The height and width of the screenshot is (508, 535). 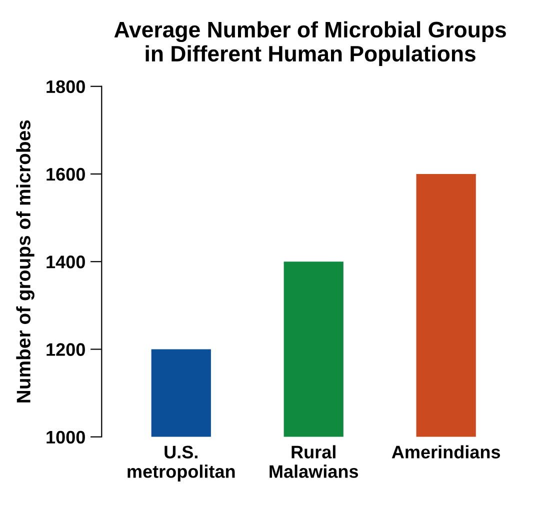 What do you see at coordinates (65, 437) in the screenshot?
I see `y-tick-label: 1000` at bounding box center [65, 437].